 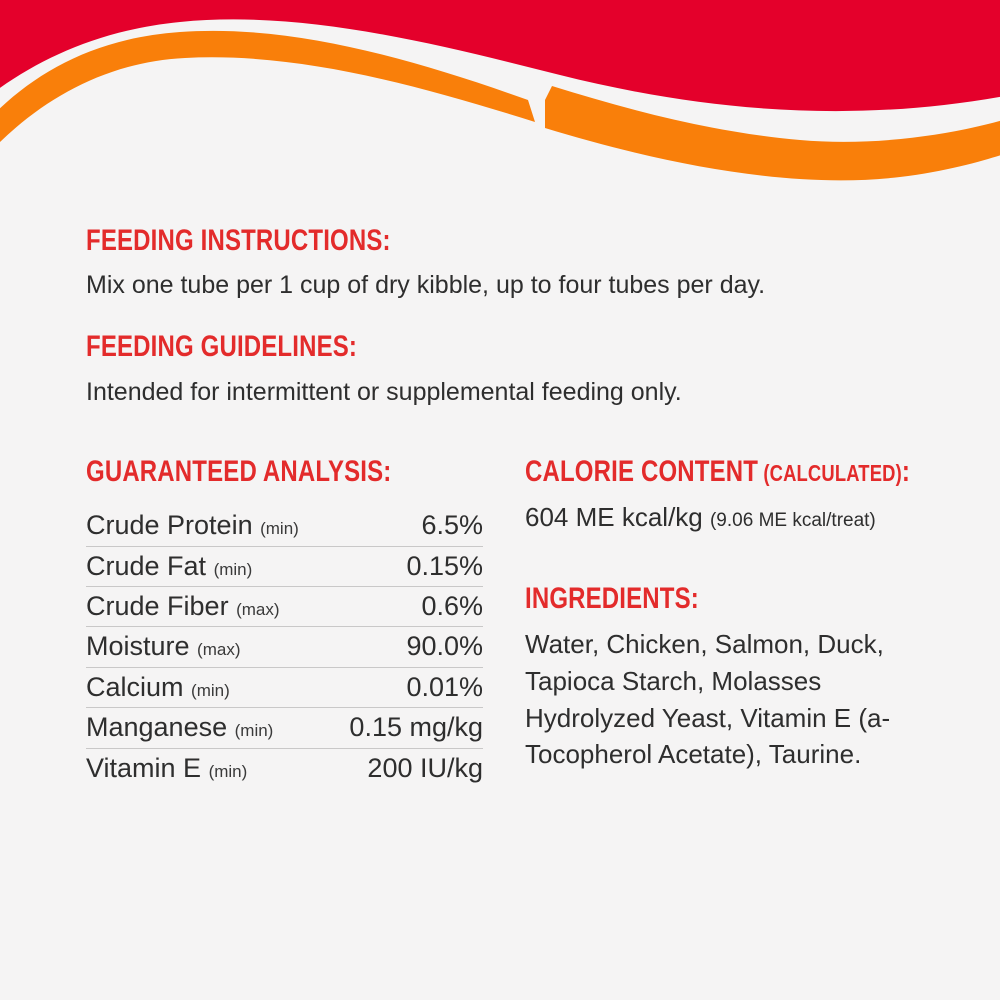 What do you see at coordinates (772, 133) in the screenshot?
I see `orange-wave-shape-right` at bounding box center [772, 133].